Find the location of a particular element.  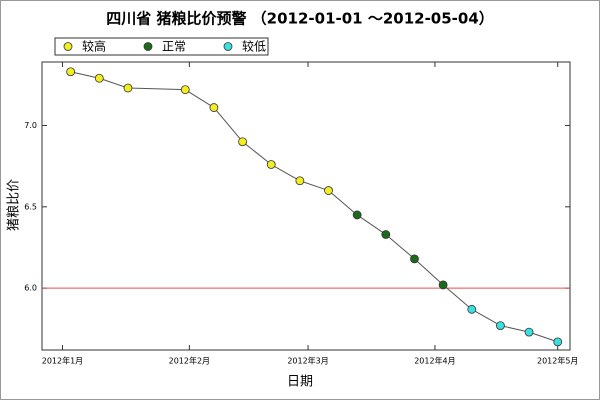

y-tick-label: 6.5 is located at coordinates (30, 206).